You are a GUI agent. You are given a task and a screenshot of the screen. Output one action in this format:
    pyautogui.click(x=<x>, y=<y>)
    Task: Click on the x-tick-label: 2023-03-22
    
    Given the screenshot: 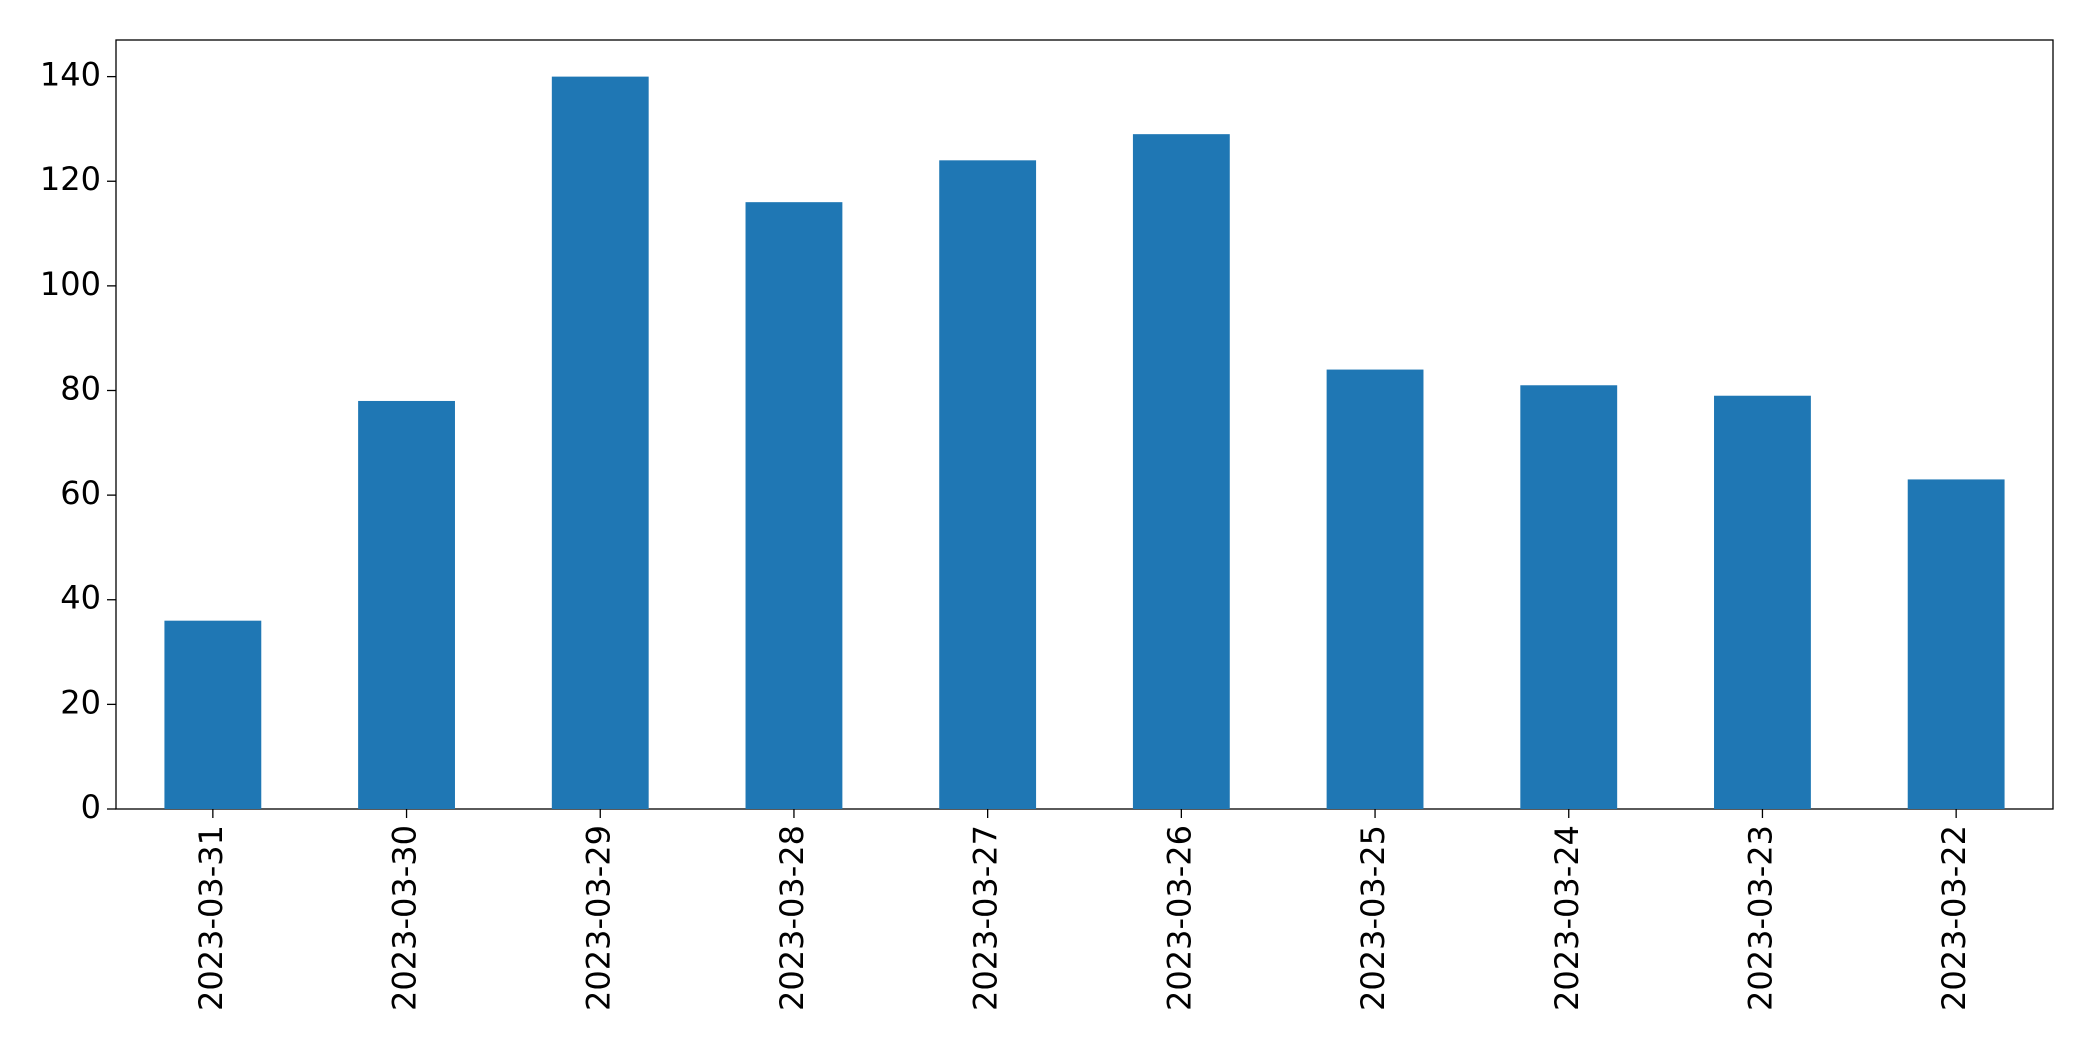 What is the action you would take?
    pyautogui.click(x=1954, y=918)
    